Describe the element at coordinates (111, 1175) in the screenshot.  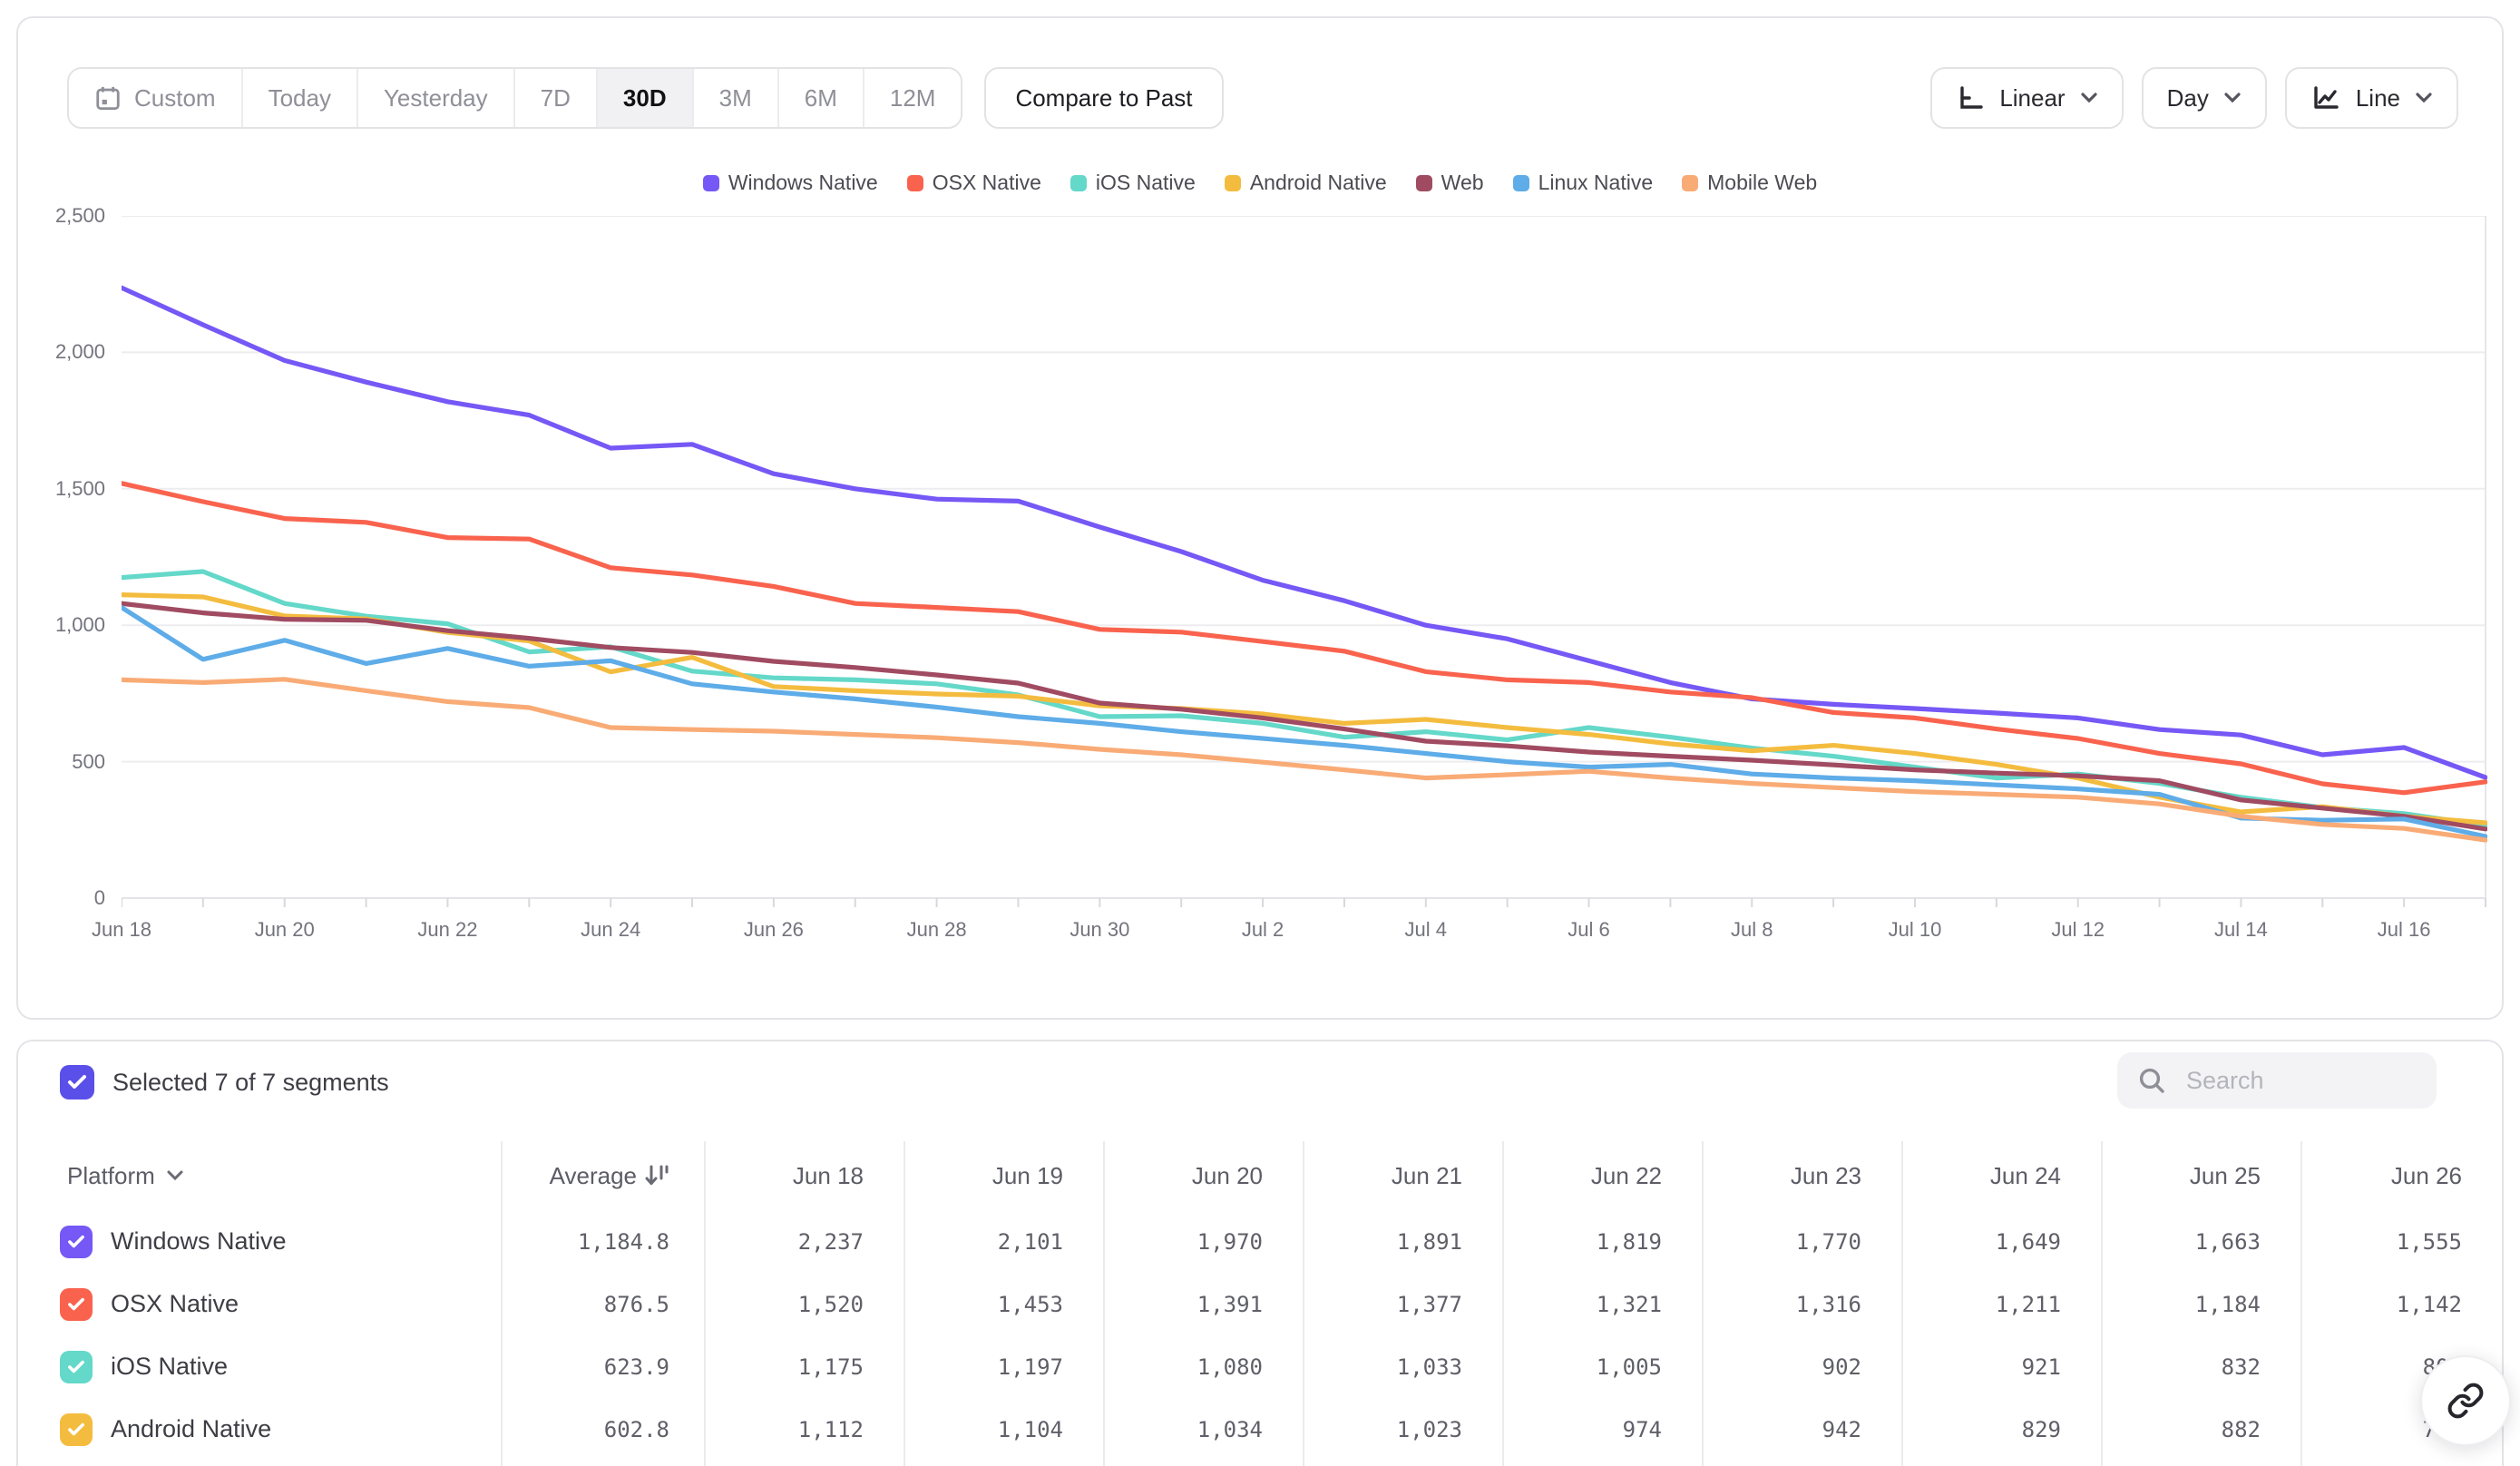
I see `column-header-label: Platform` at that location.